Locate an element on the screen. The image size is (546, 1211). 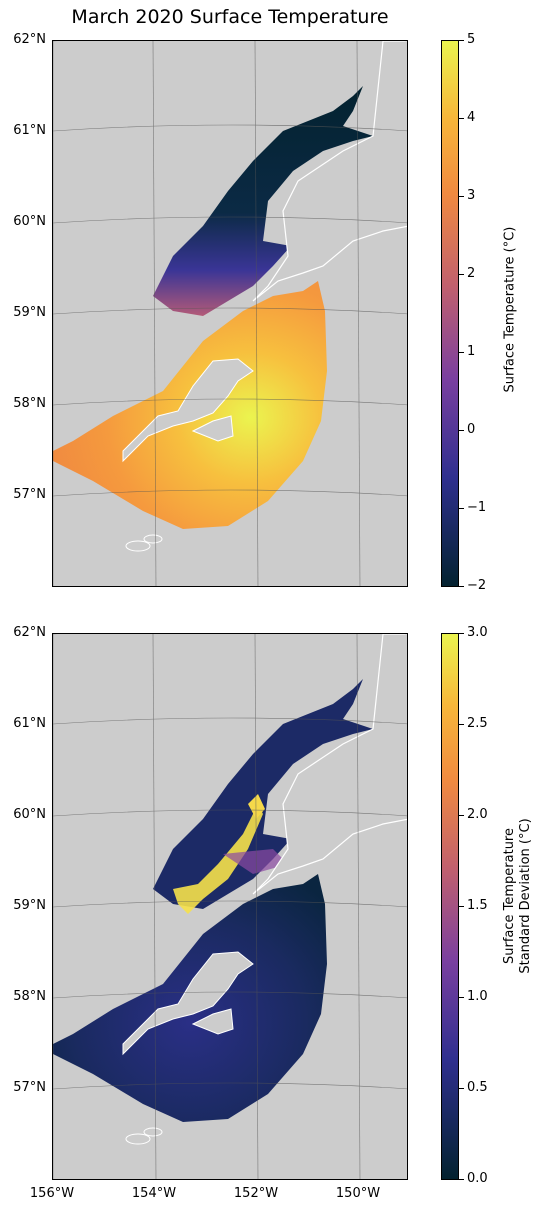
afognak-island is located at coordinates (212, 428).